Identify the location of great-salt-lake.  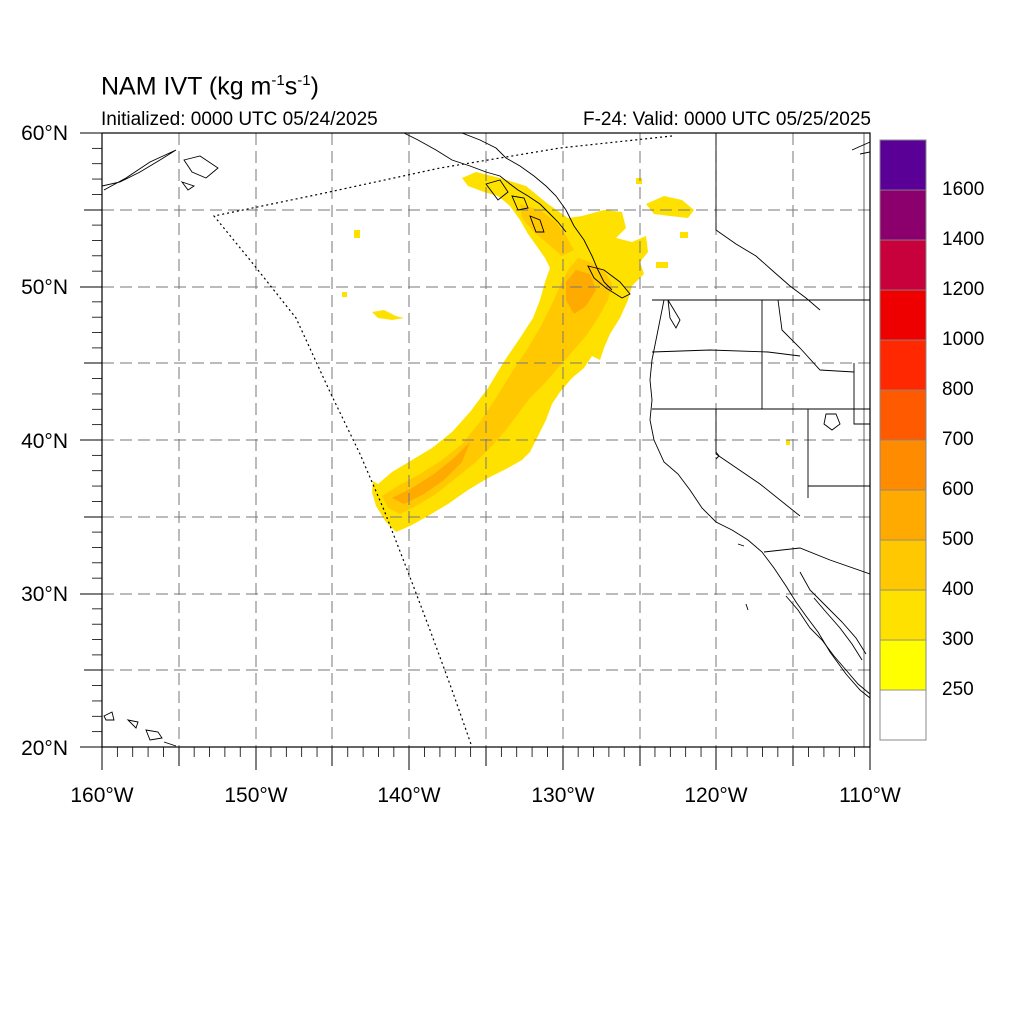
(832, 422).